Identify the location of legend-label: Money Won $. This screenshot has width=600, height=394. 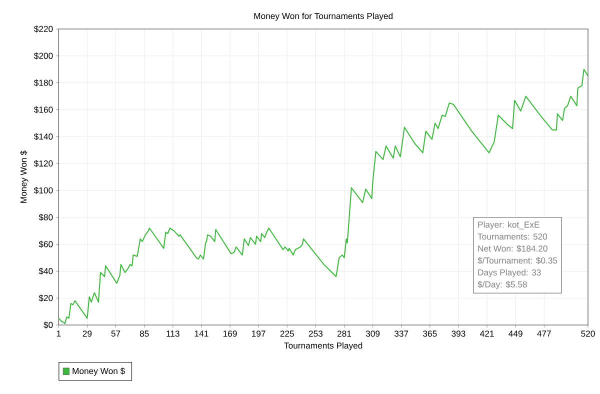
(98, 372).